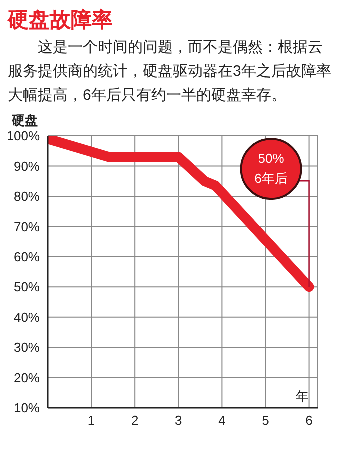  I want to click on x-tick-label: 3, so click(178, 420).